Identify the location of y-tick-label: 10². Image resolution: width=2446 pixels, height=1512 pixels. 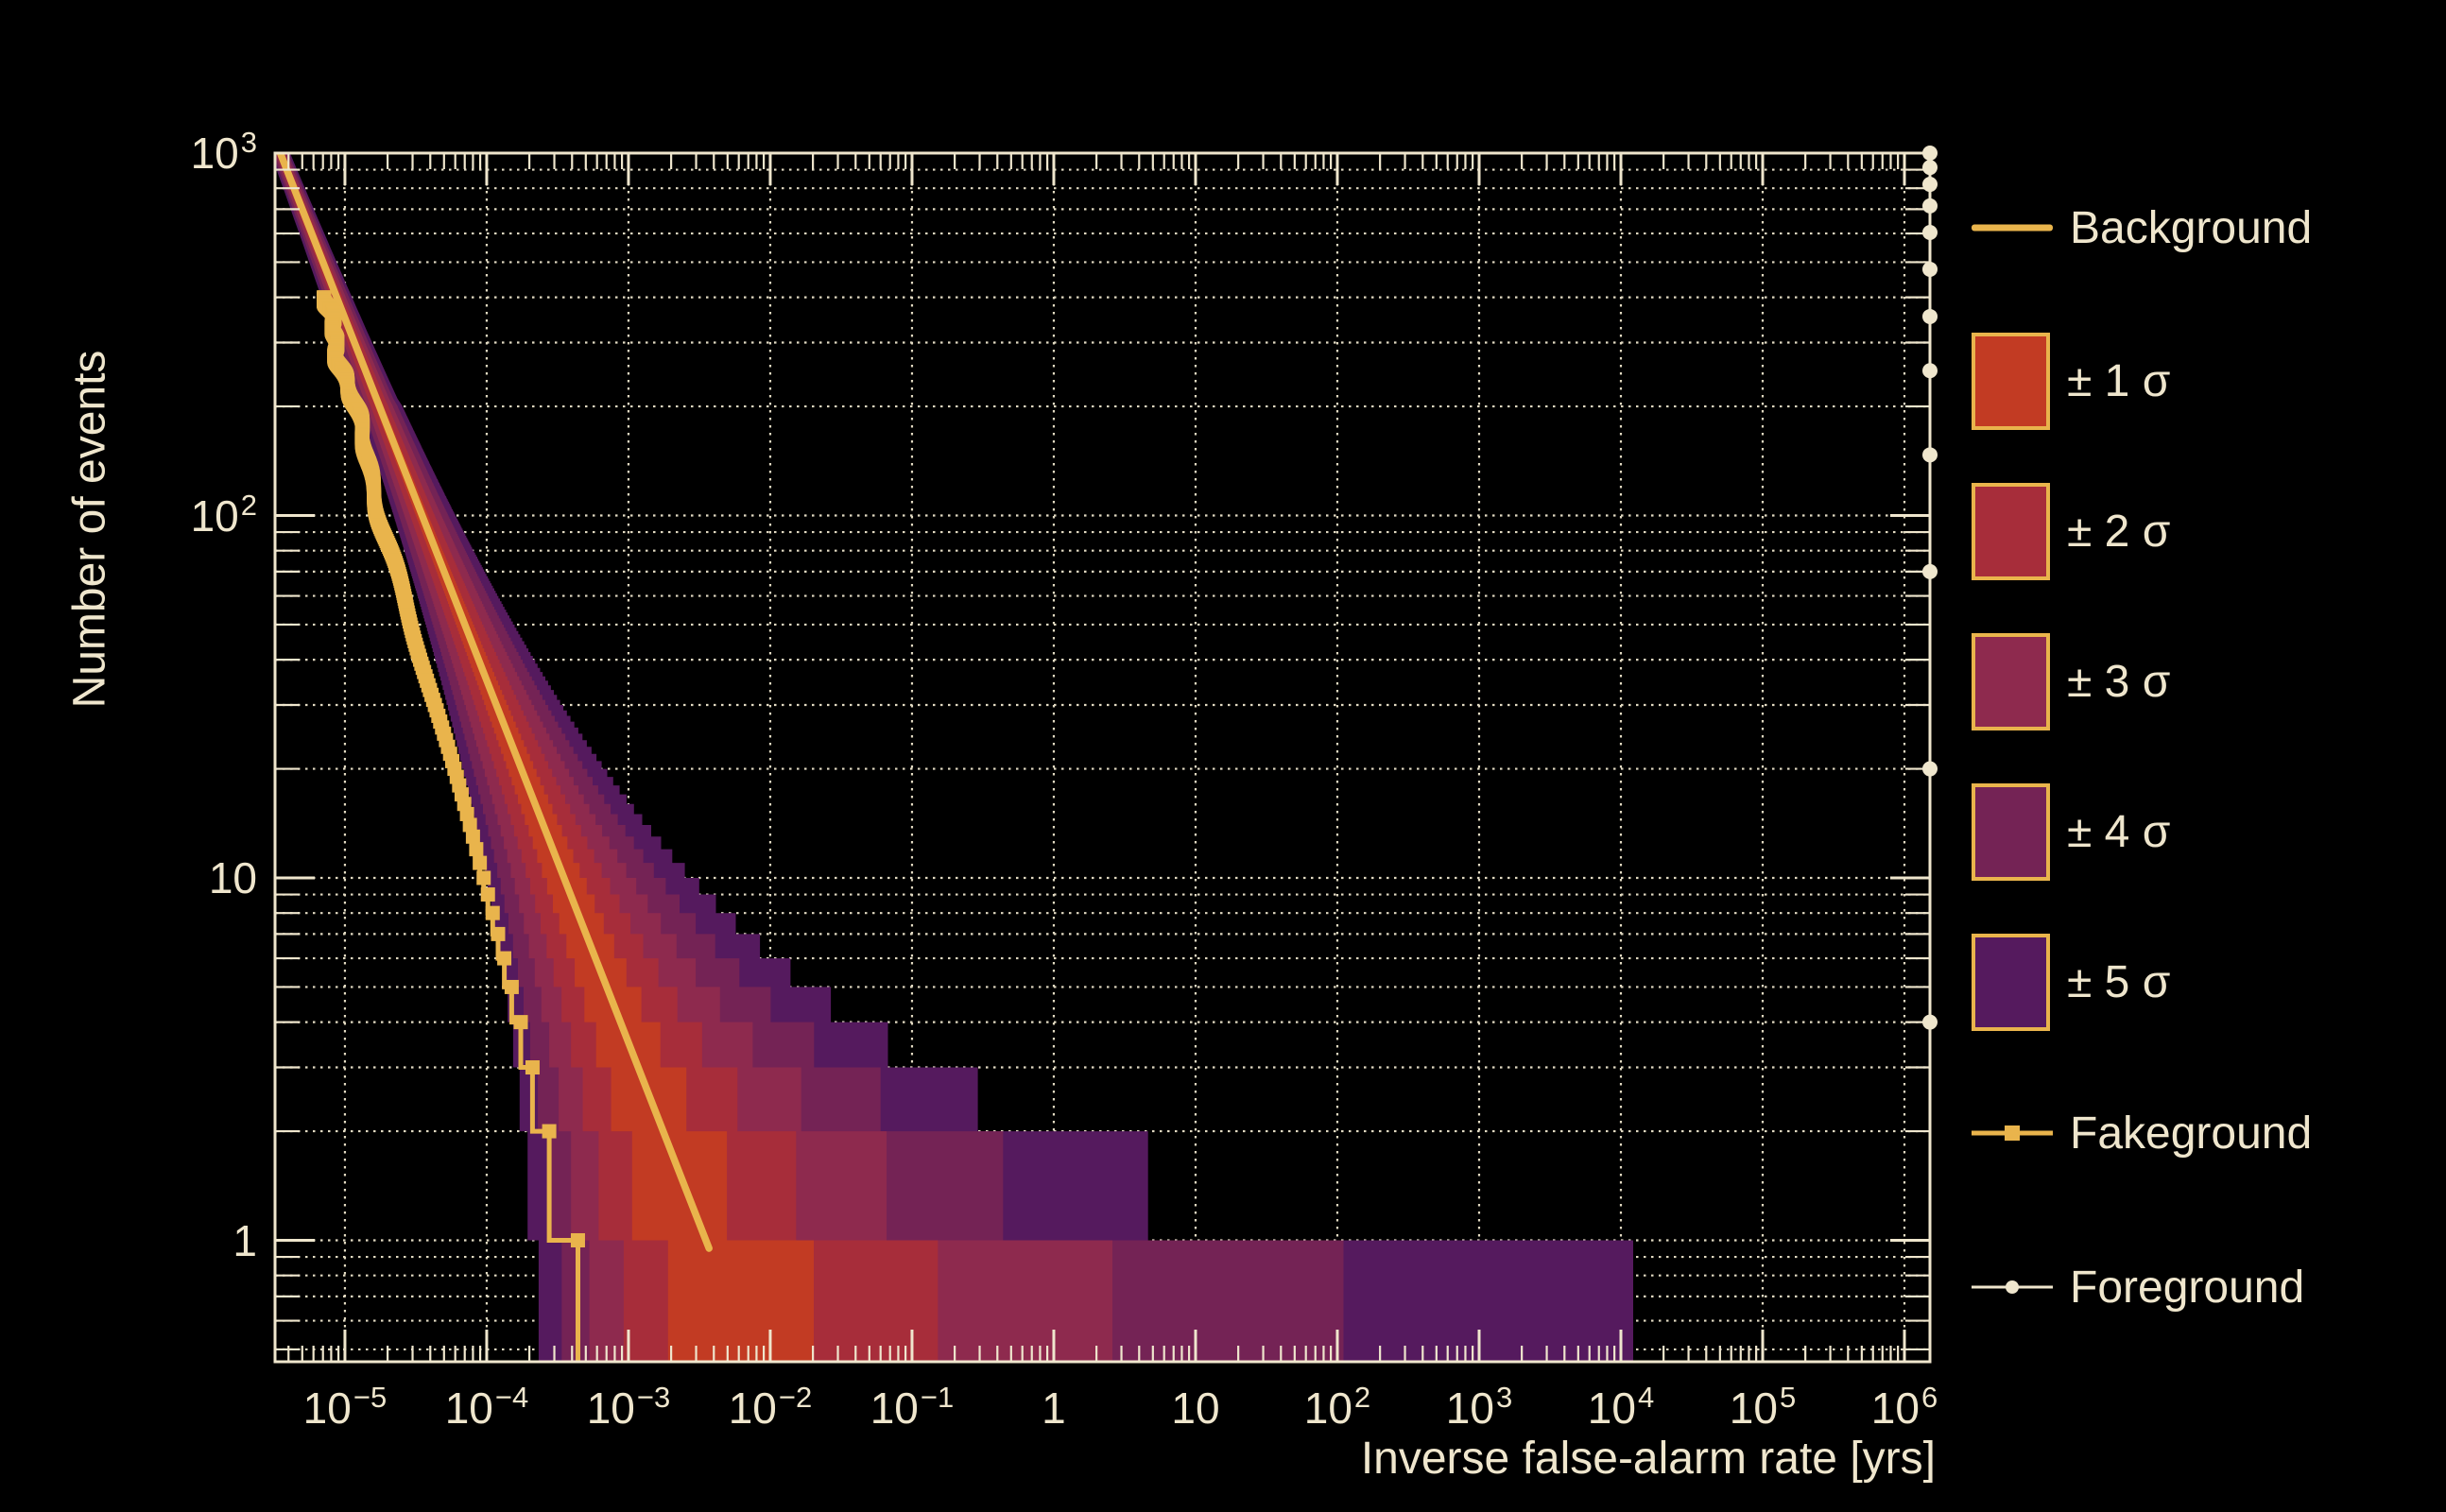
(223, 514).